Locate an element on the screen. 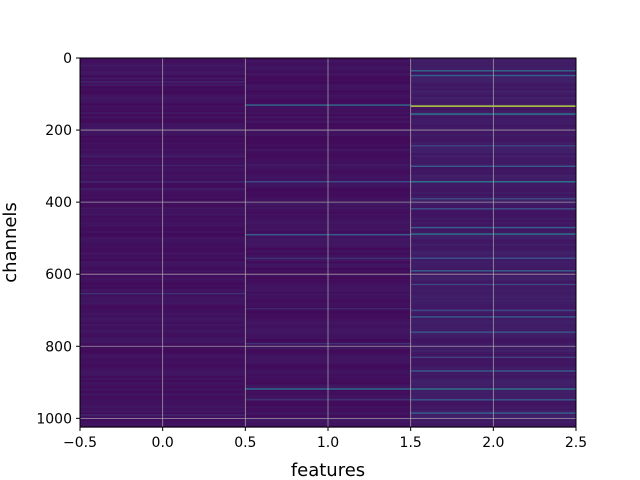  y-tick-label: 600 is located at coordinates (58, 275).